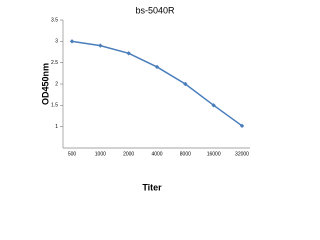 The width and height of the screenshot is (320, 240). Describe the element at coordinates (56, 42) in the screenshot. I see `y-tick-label: 3` at that location.